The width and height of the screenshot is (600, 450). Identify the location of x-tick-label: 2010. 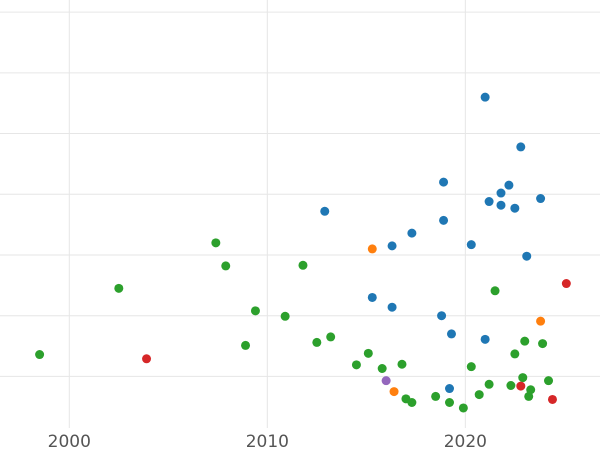
(267, 441).